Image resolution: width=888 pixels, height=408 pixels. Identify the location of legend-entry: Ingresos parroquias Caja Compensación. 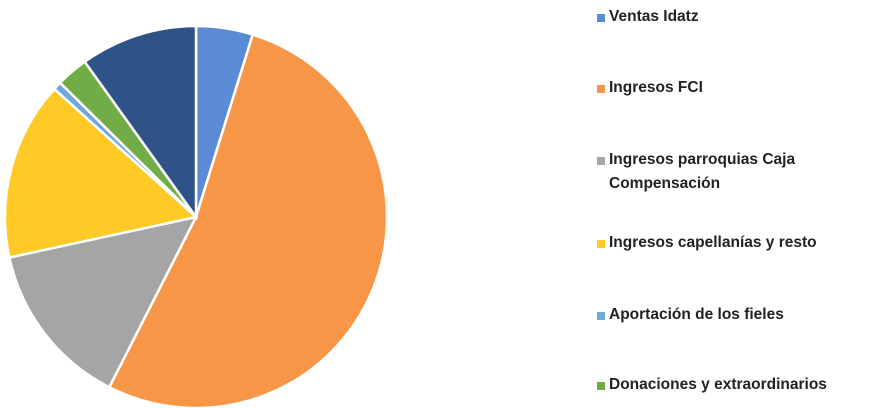
(734, 172).